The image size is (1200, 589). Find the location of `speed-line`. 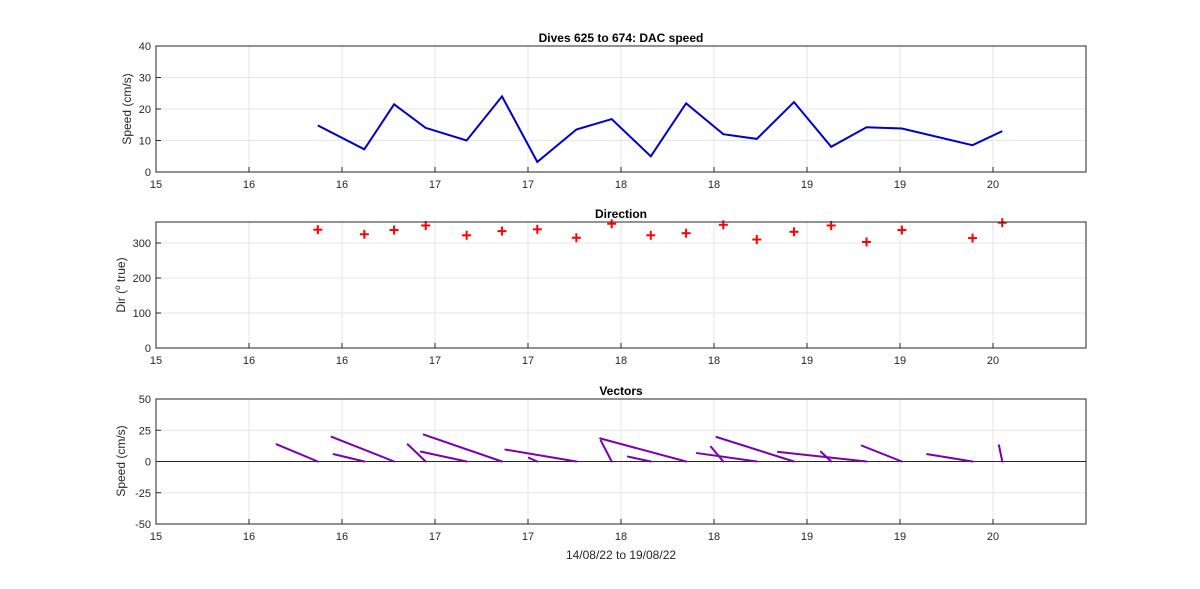

speed-line is located at coordinates (660, 129).